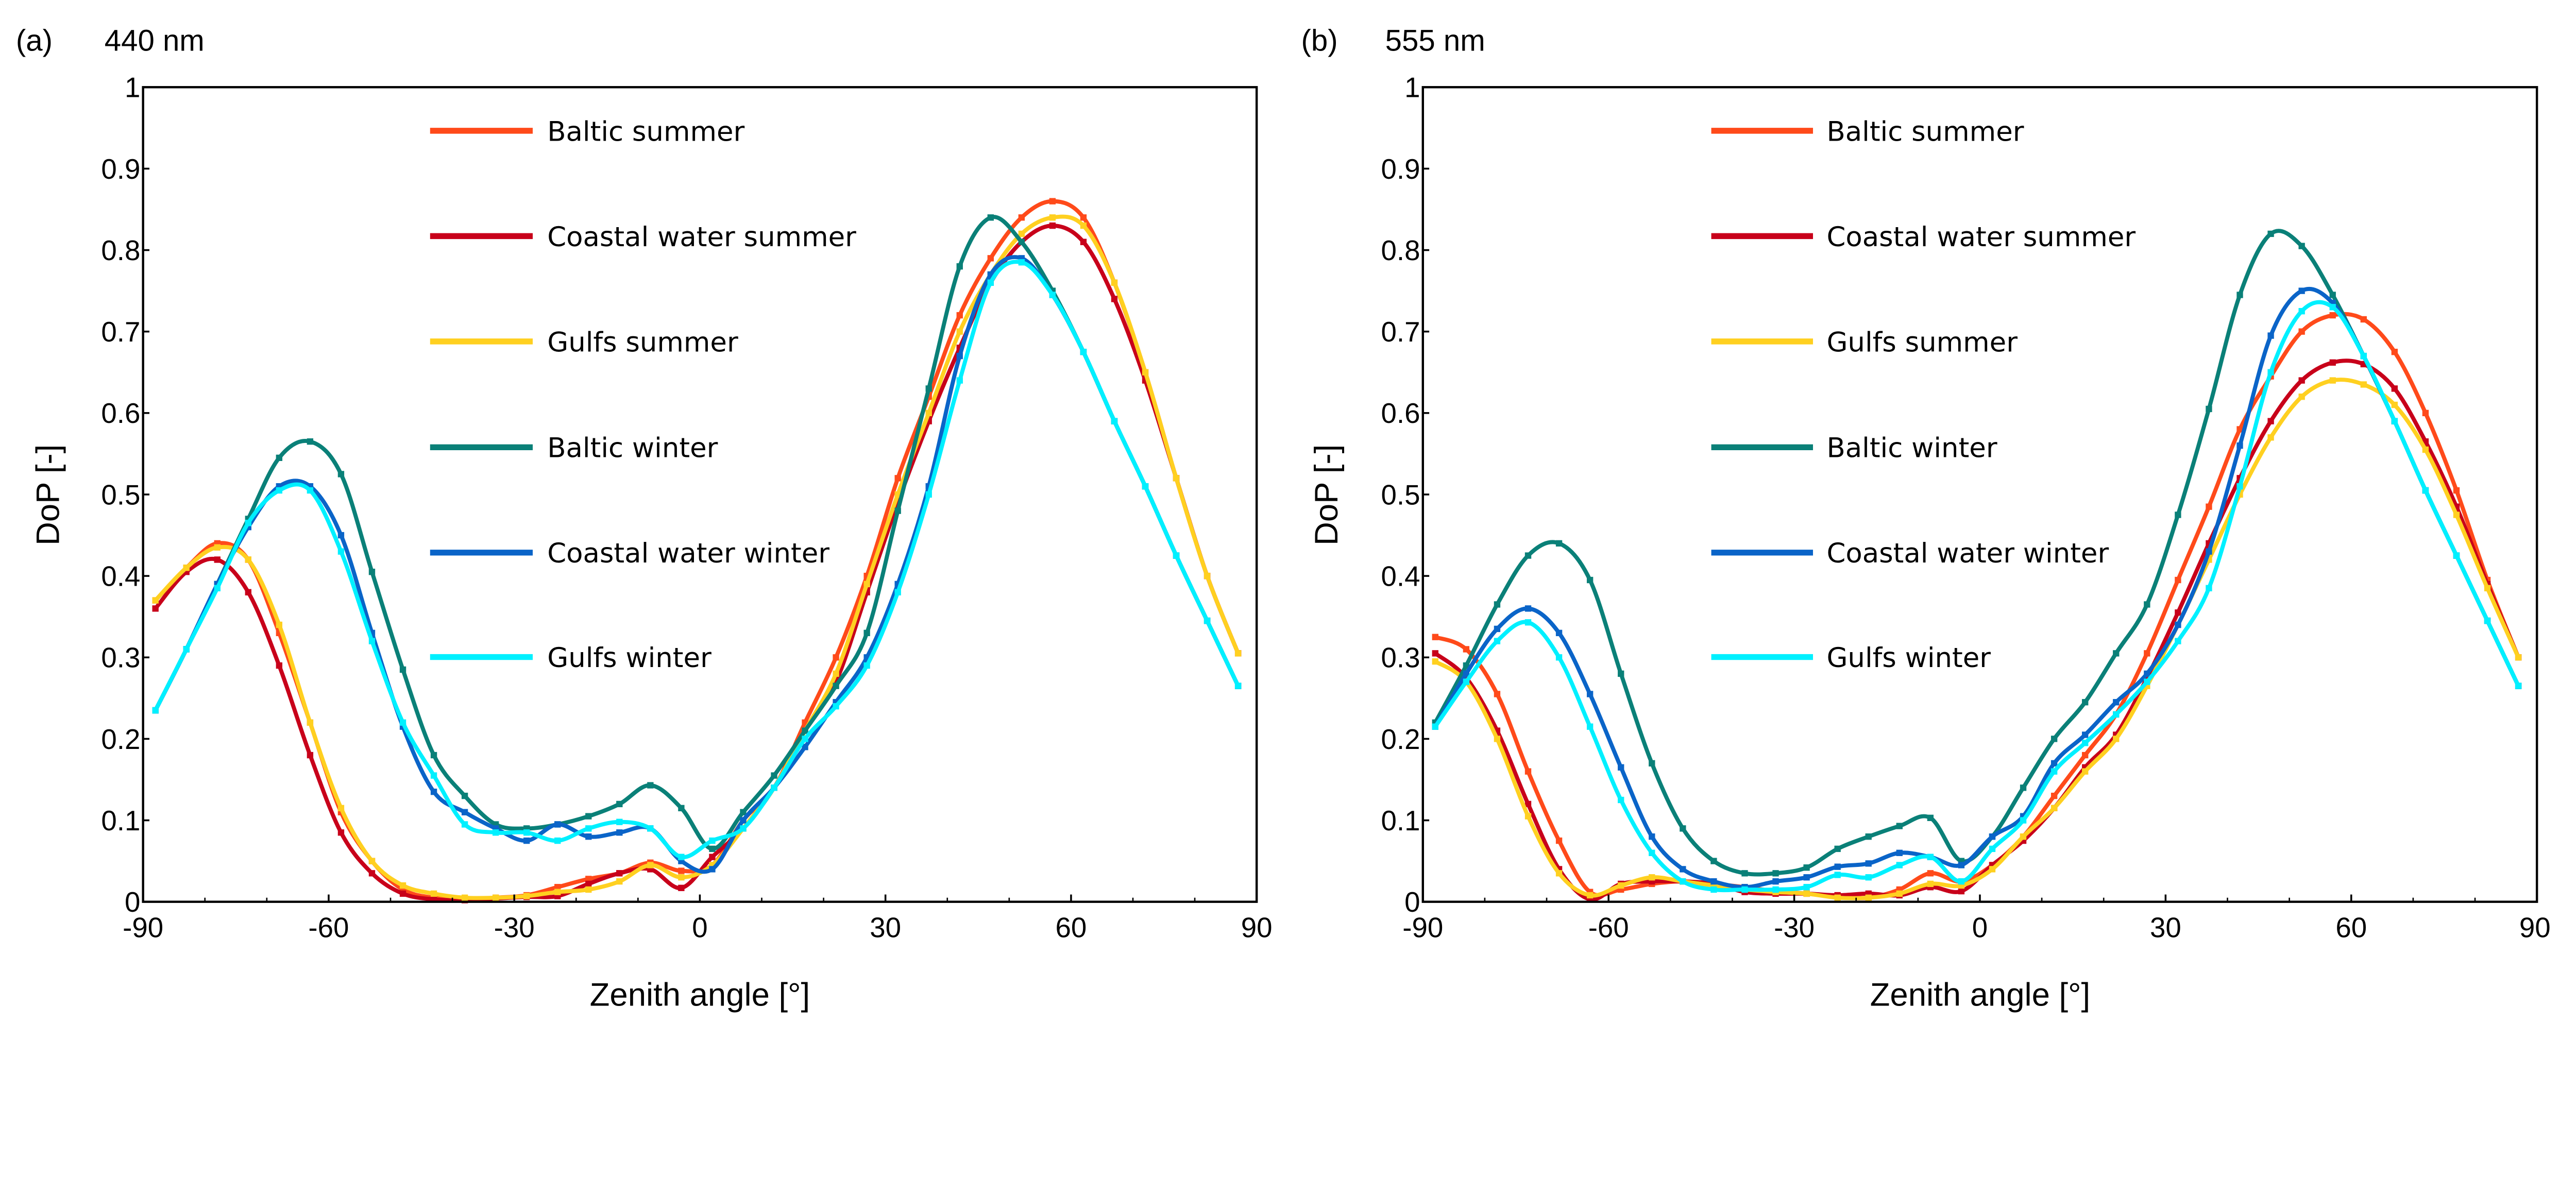 The height and width of the screenshot is (1177, 2576). I want to click on panel-label: (a), so click(35, 41).